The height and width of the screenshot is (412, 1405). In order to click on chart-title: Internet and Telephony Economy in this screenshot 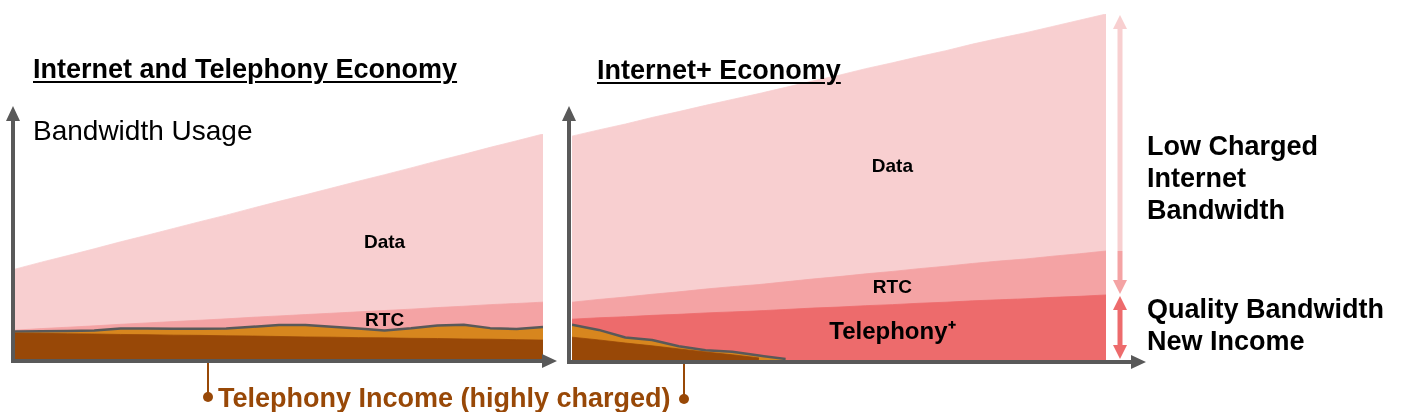, I will do `click(245, 69)`.